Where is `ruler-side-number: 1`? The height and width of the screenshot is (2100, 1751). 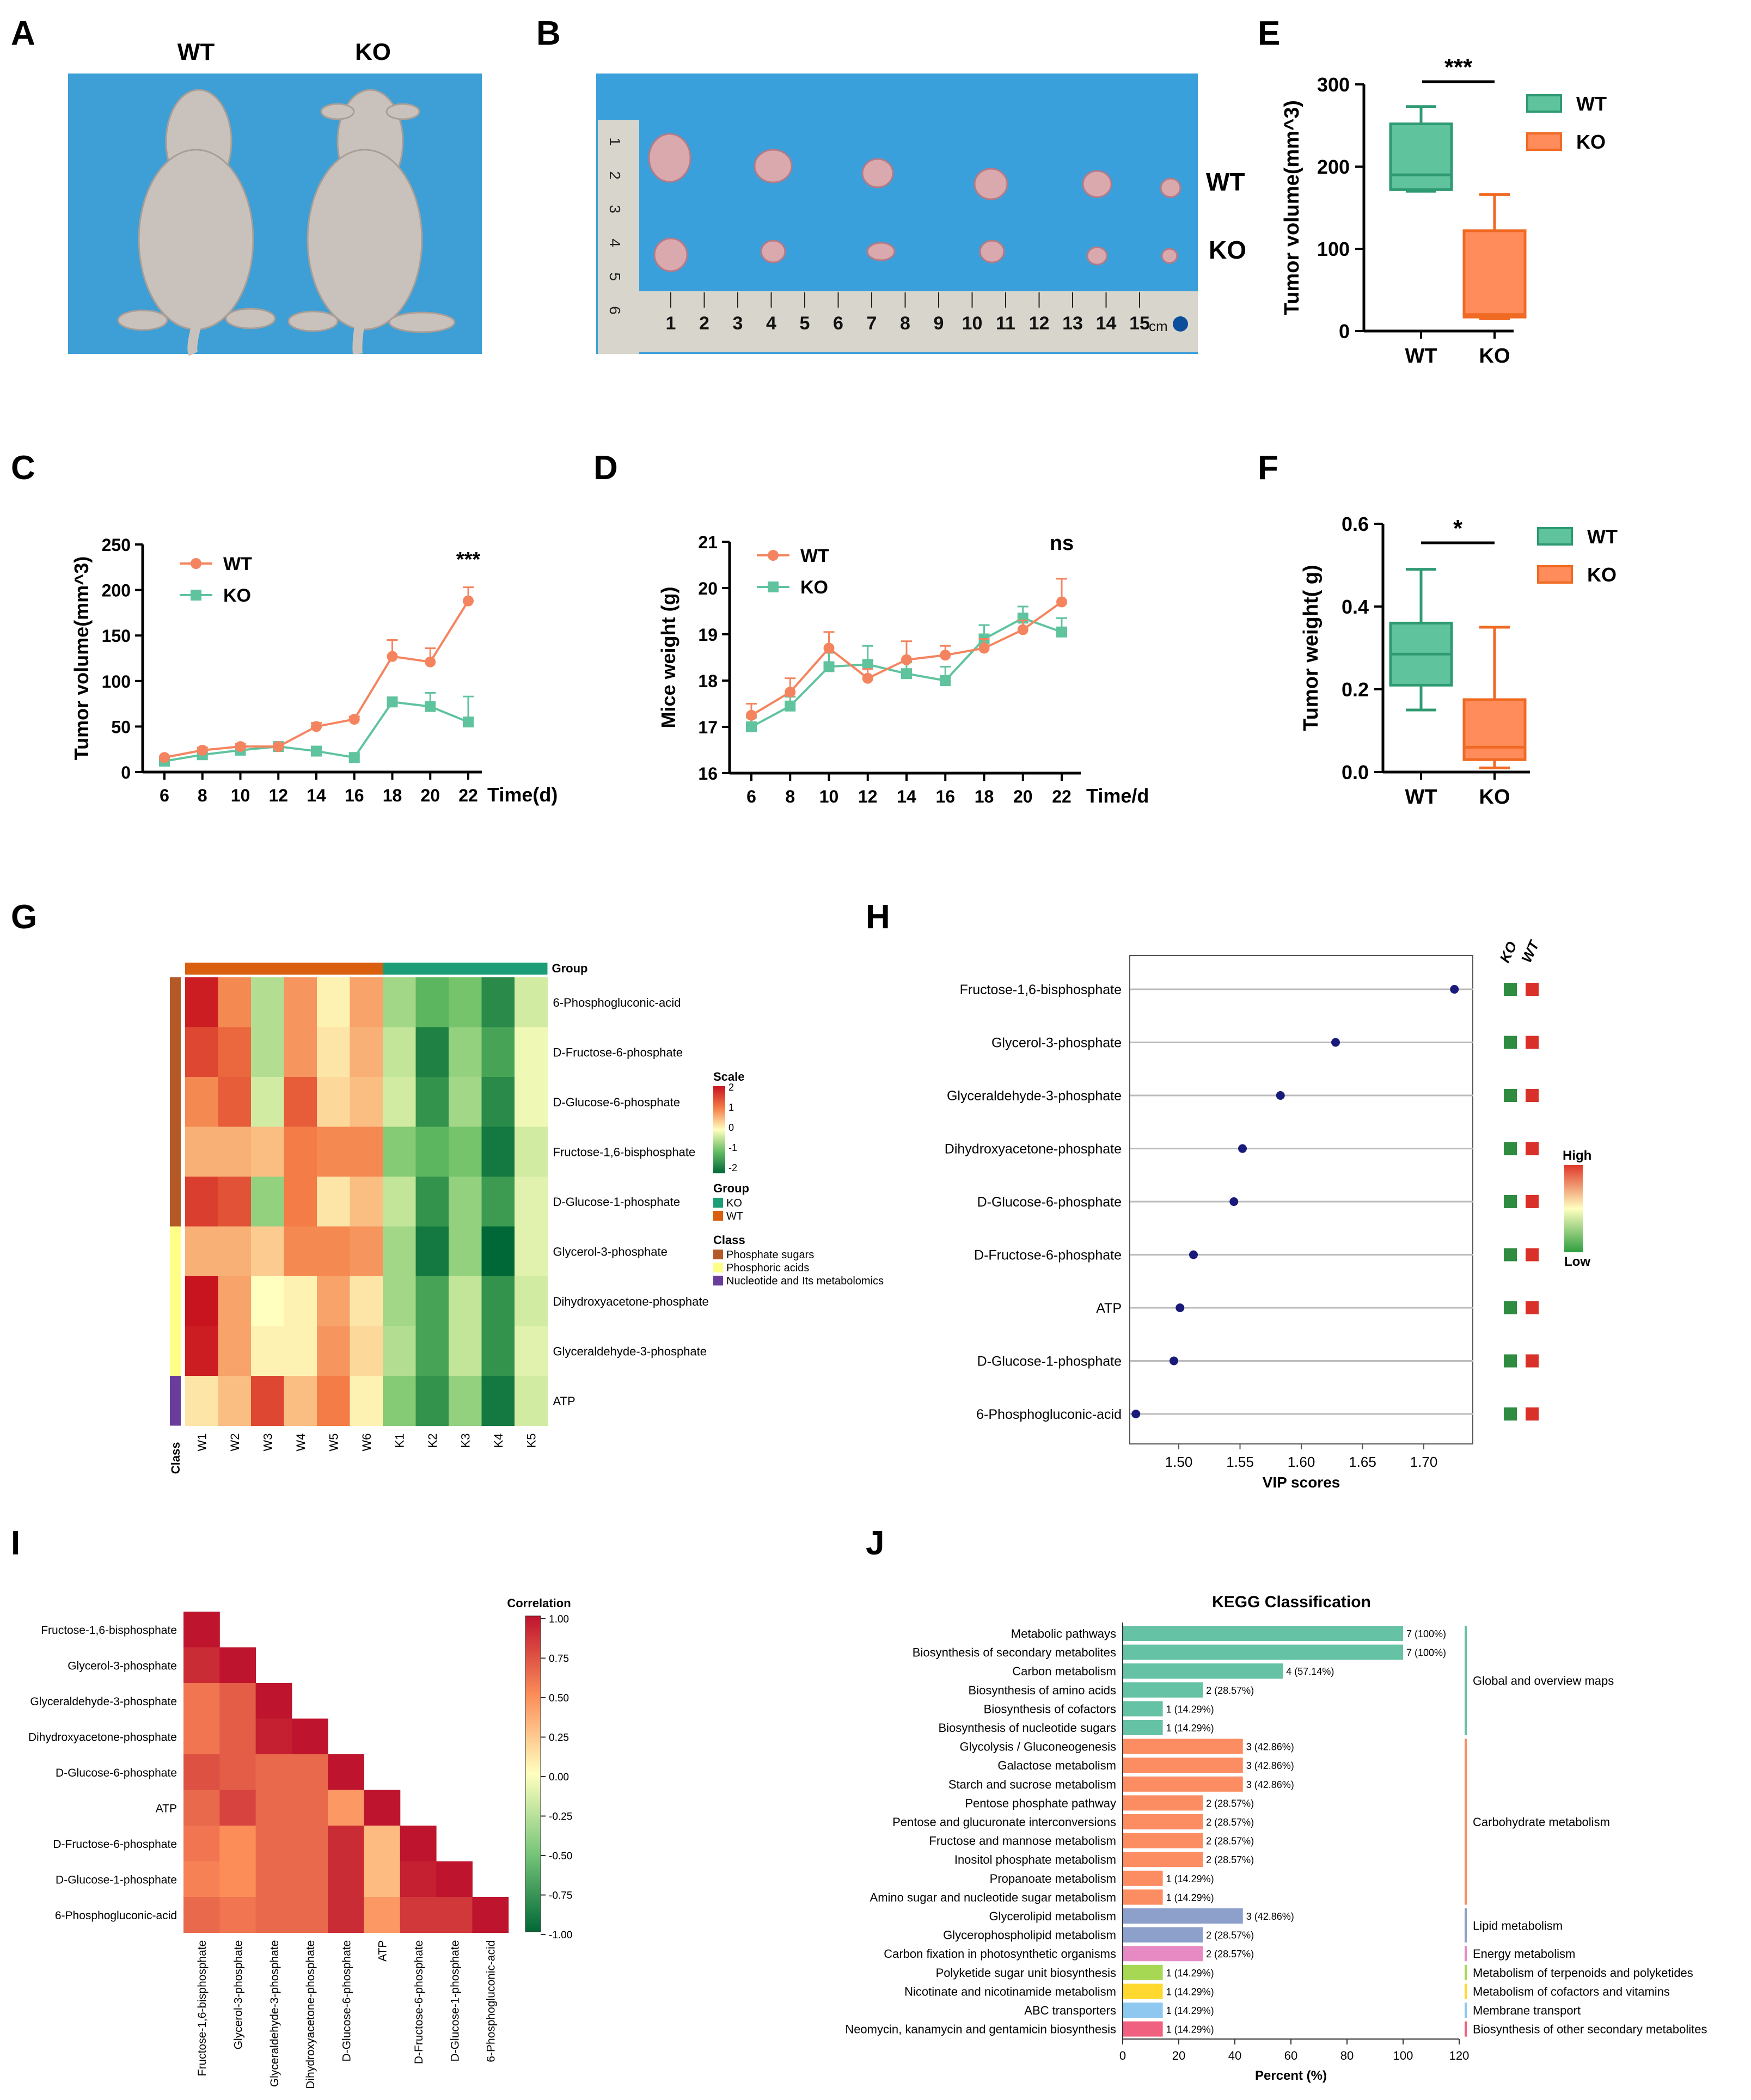 ruler-side-number: 1 is located at coordinates (615, 141).